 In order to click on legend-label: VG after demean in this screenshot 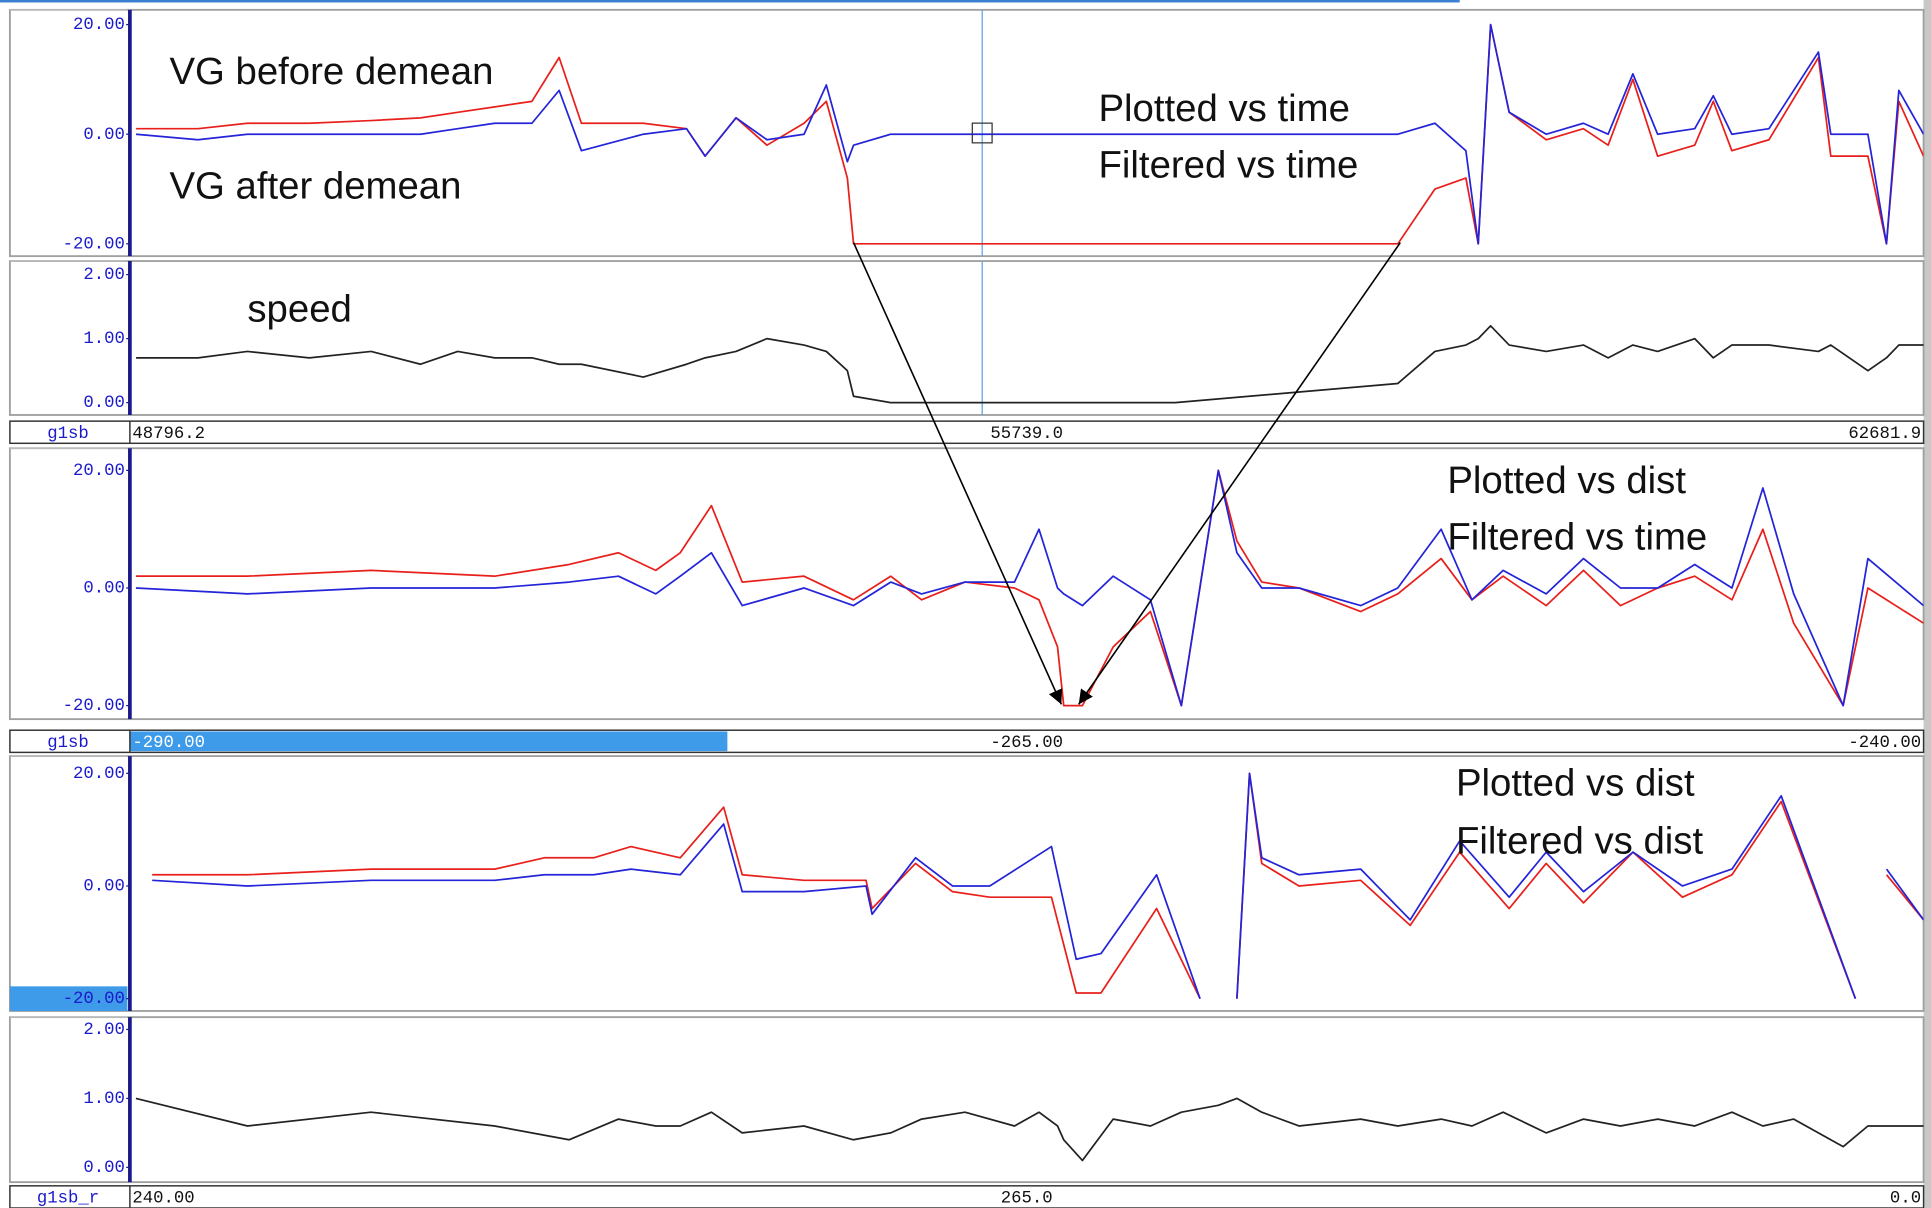, I will do `click(315, 186)`.